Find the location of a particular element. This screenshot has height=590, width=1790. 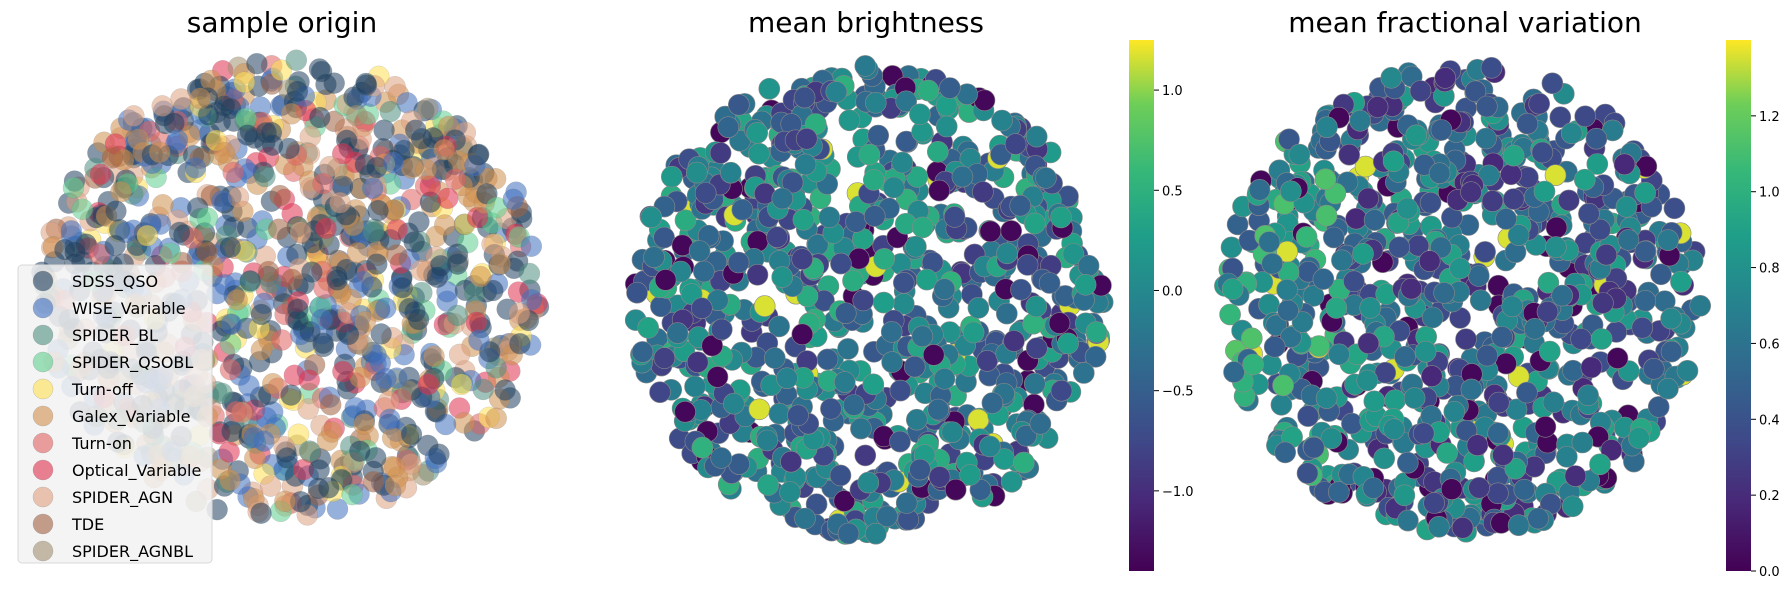

legend-label: Turn-off is located at coordinates (102, 389).